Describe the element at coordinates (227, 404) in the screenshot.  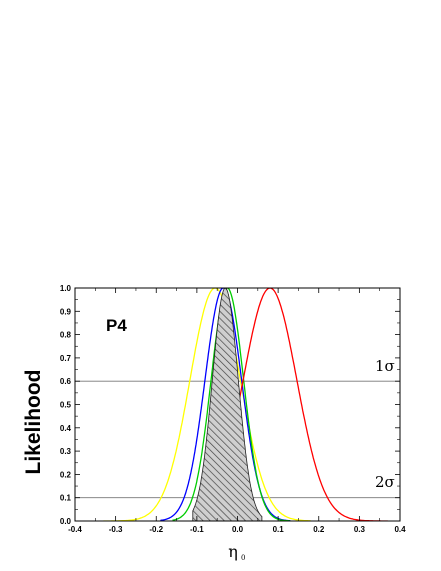
I see `series-hatched-fill` at that location.